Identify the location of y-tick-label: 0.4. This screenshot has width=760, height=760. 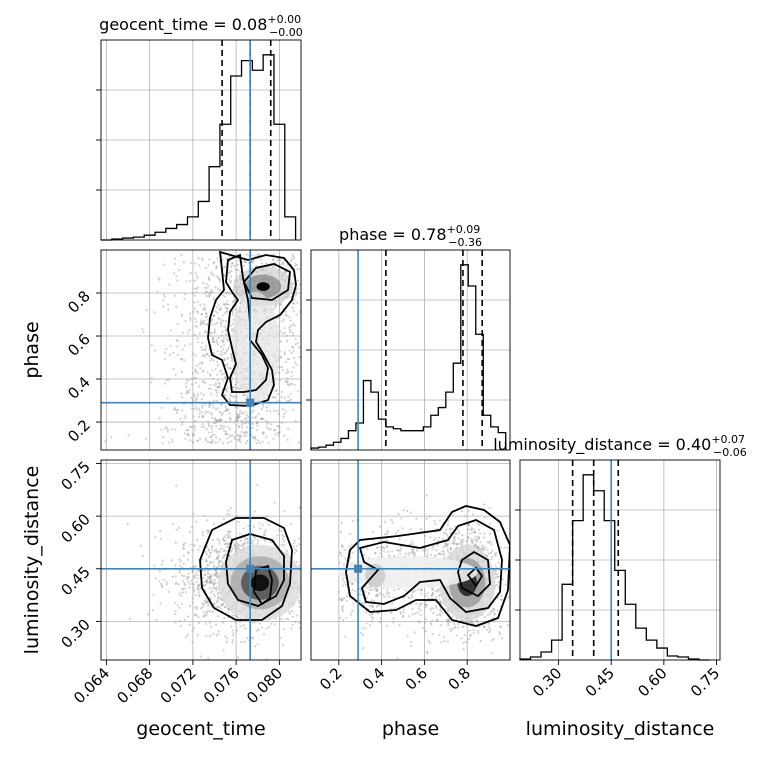
(79, 388).